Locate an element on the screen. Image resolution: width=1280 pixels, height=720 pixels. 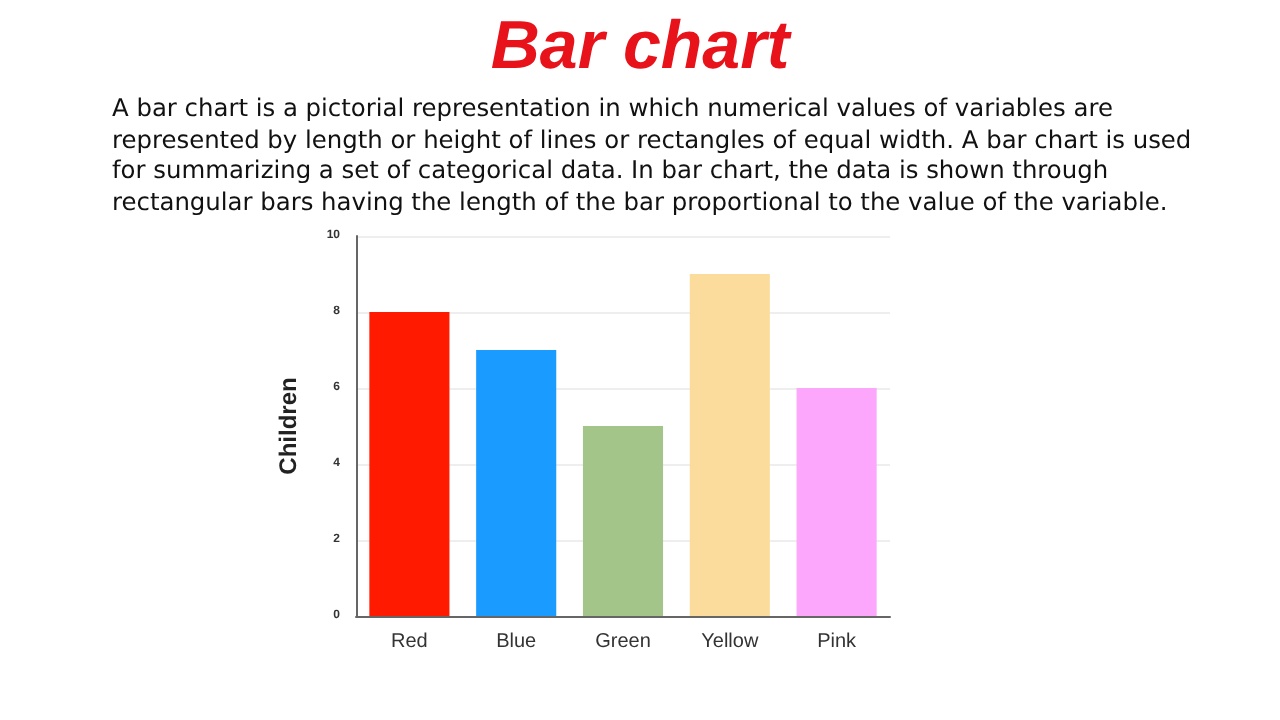
x-tick-label: Red is located at coordinates (409, 642).